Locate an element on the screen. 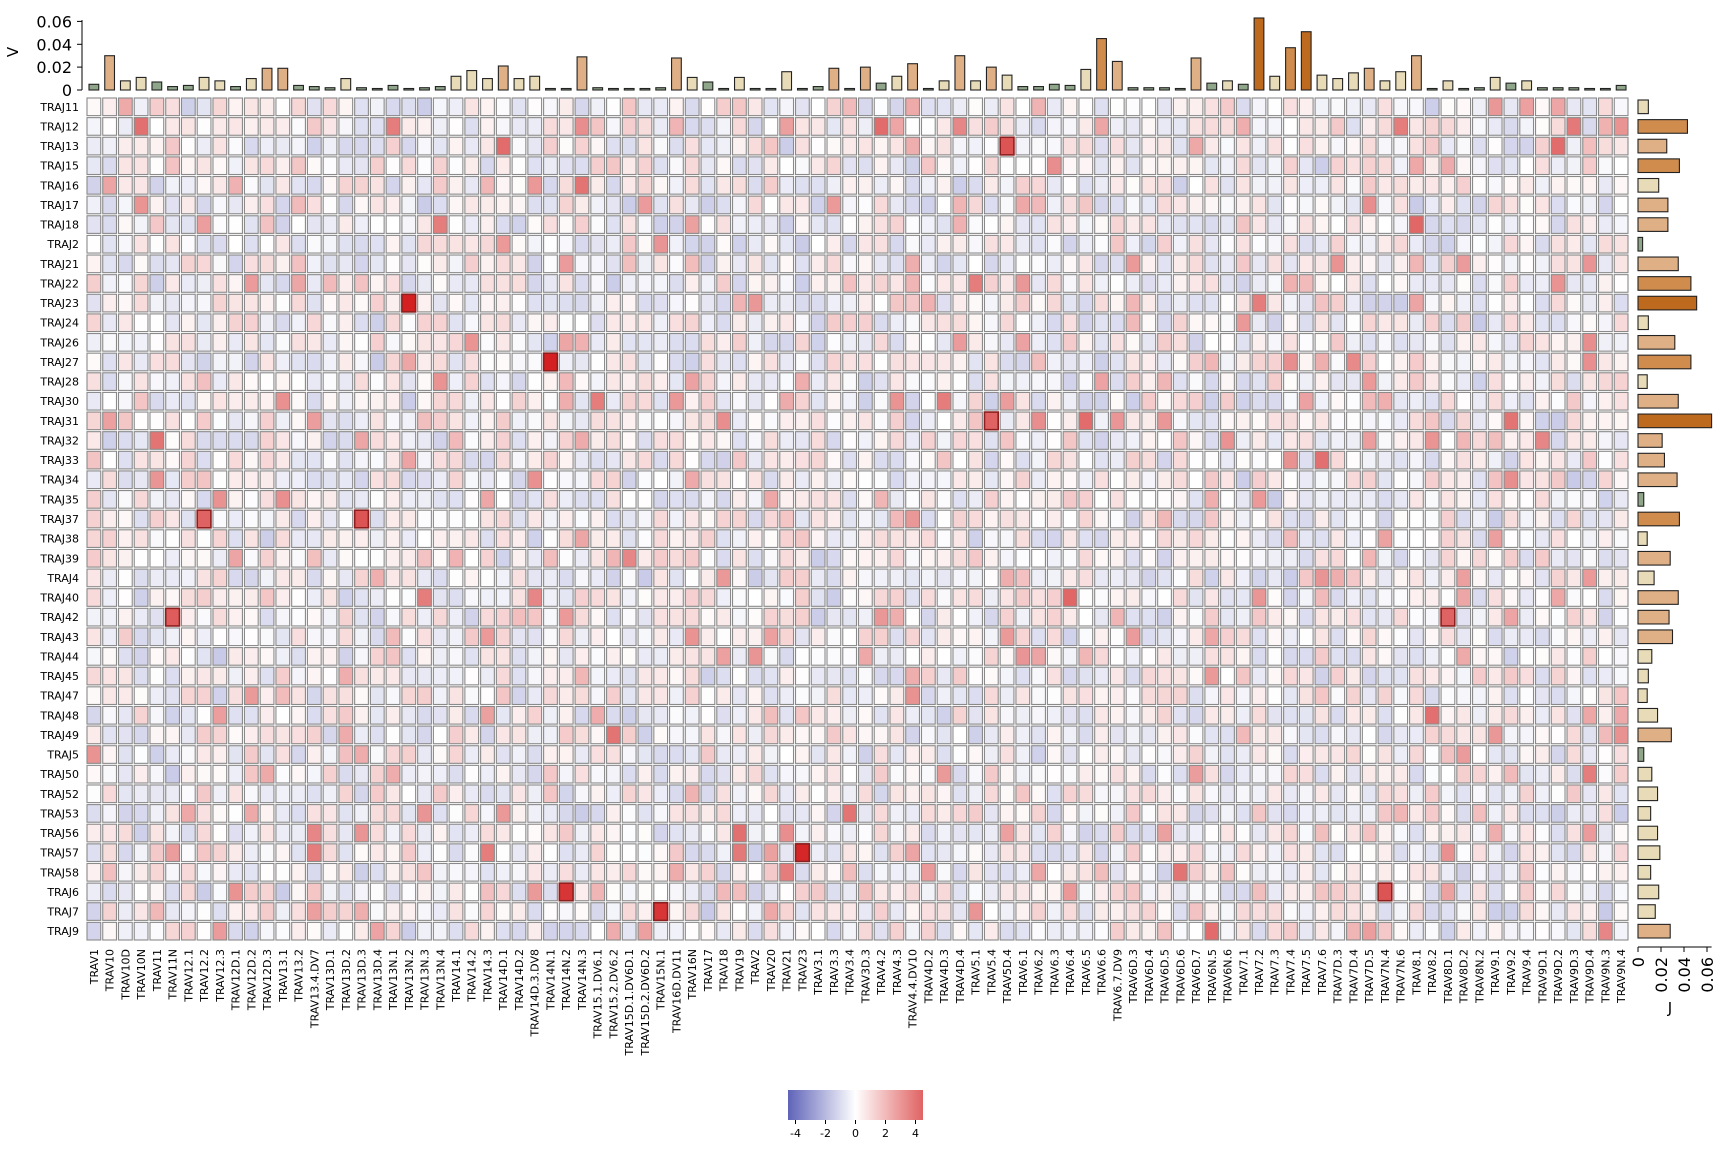 This screenshot has width=1728, height=1152. j-usage-bar is located at coordinates (1648, 794).